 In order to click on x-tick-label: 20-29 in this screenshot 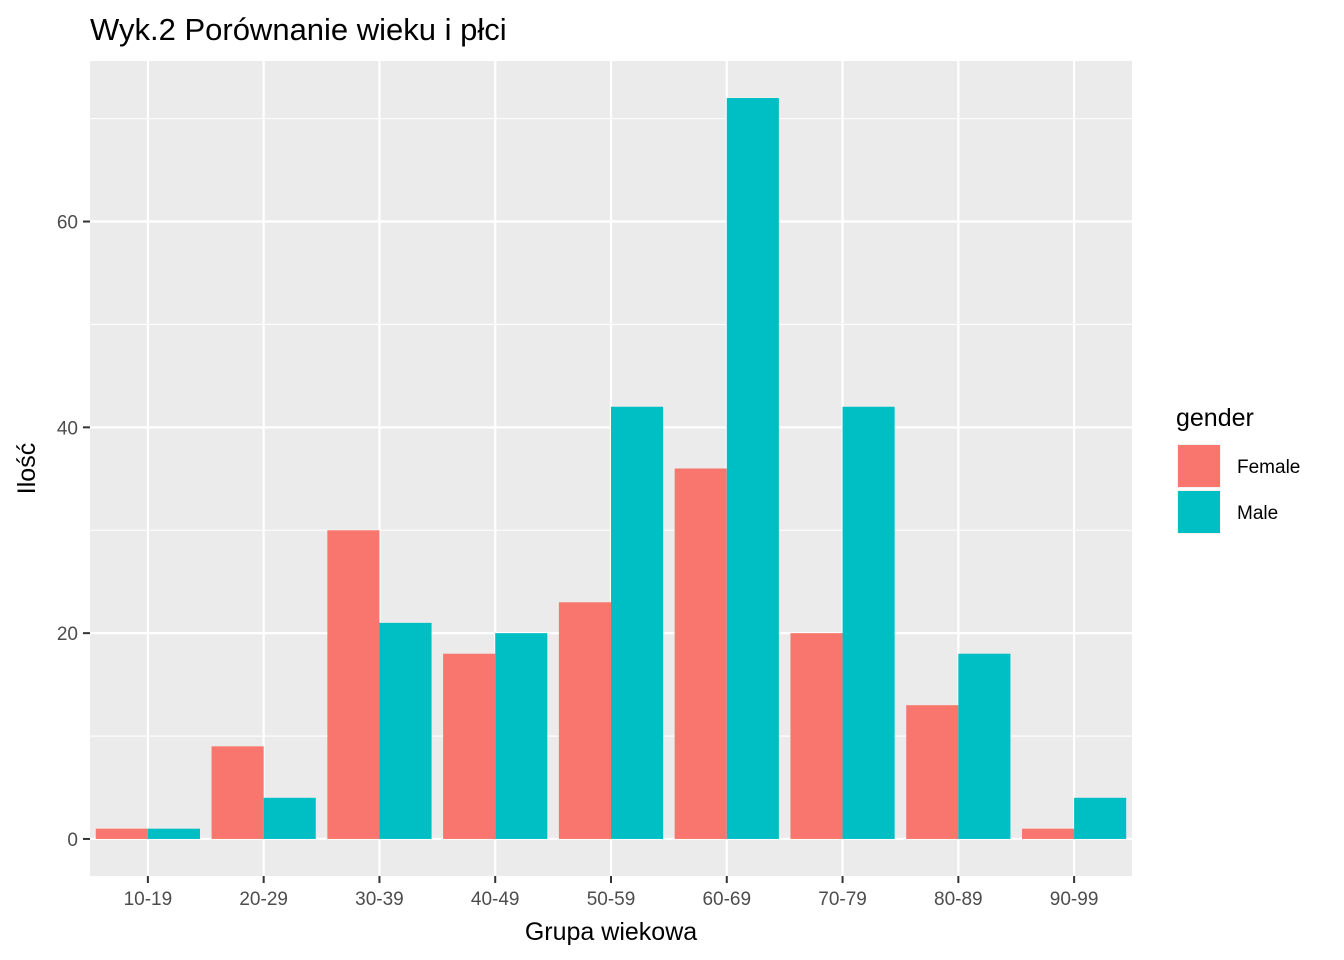, I will do `click(263, 899)`.